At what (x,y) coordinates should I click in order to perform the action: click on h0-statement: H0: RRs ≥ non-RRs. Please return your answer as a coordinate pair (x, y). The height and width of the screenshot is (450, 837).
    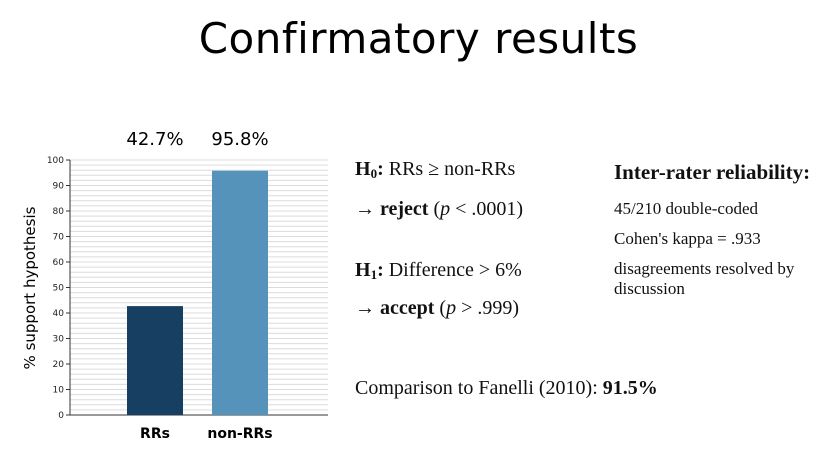
    Looking at the image, I should click on (435, 171).